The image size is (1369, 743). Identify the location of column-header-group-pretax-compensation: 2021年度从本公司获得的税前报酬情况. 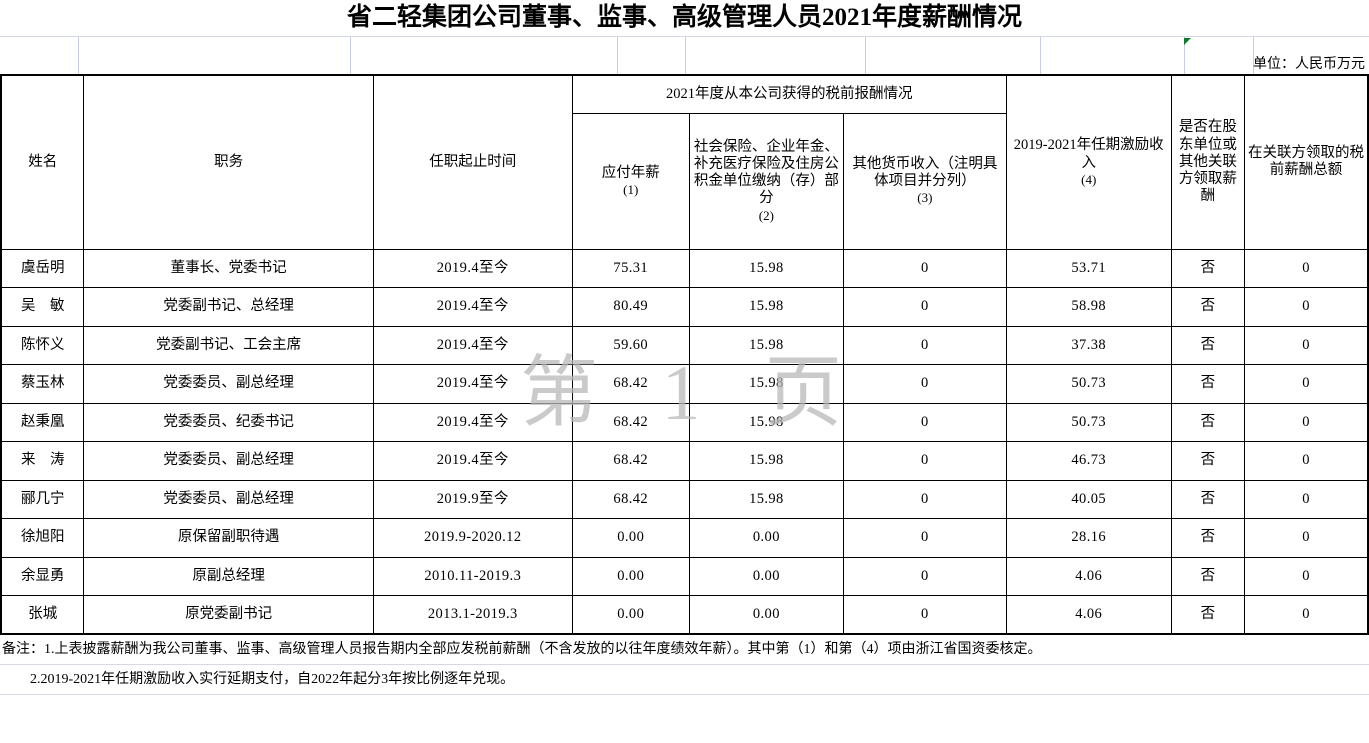
(789, 94).